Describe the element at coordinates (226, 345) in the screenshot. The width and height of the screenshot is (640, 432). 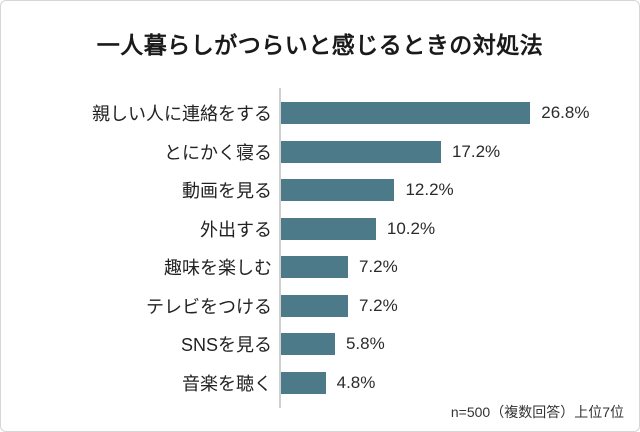
I see `category-label: SNSを見る` at that location.